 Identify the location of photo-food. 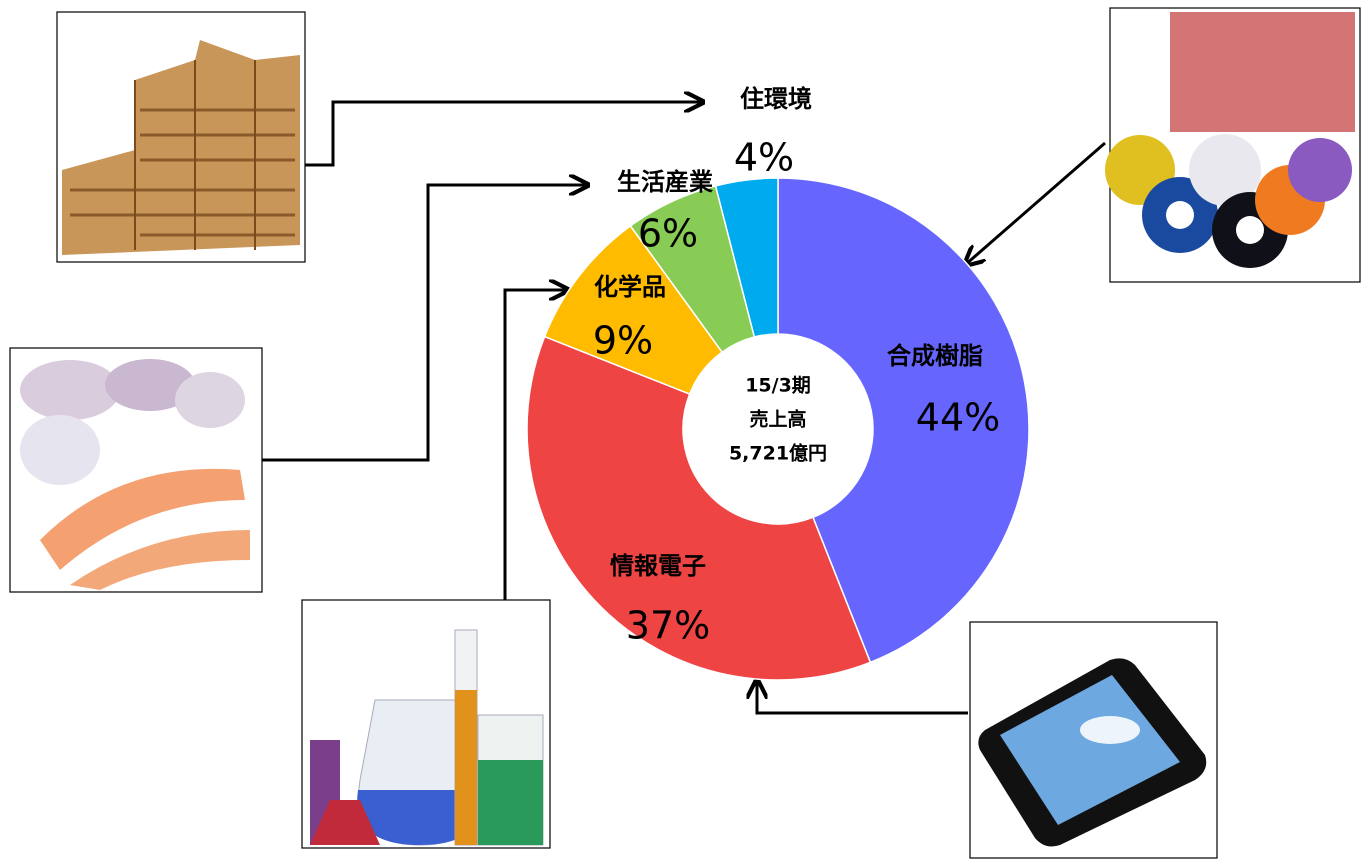
(136, 470).